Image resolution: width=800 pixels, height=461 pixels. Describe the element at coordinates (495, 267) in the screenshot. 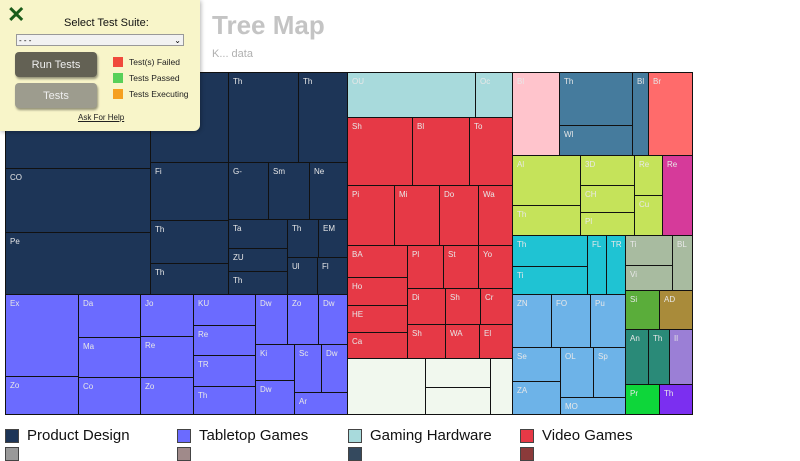

I see `treemap-cell: Yo` at that location.